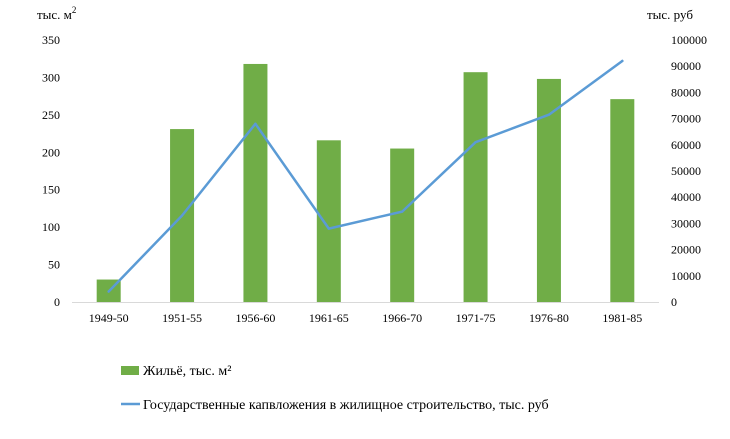 The height and width of the screenshot is (439, 730). Describe the element at coordinates (56, 13) in the screenshot. I see `left-axis-unit-label: тыс. м2` at that location.